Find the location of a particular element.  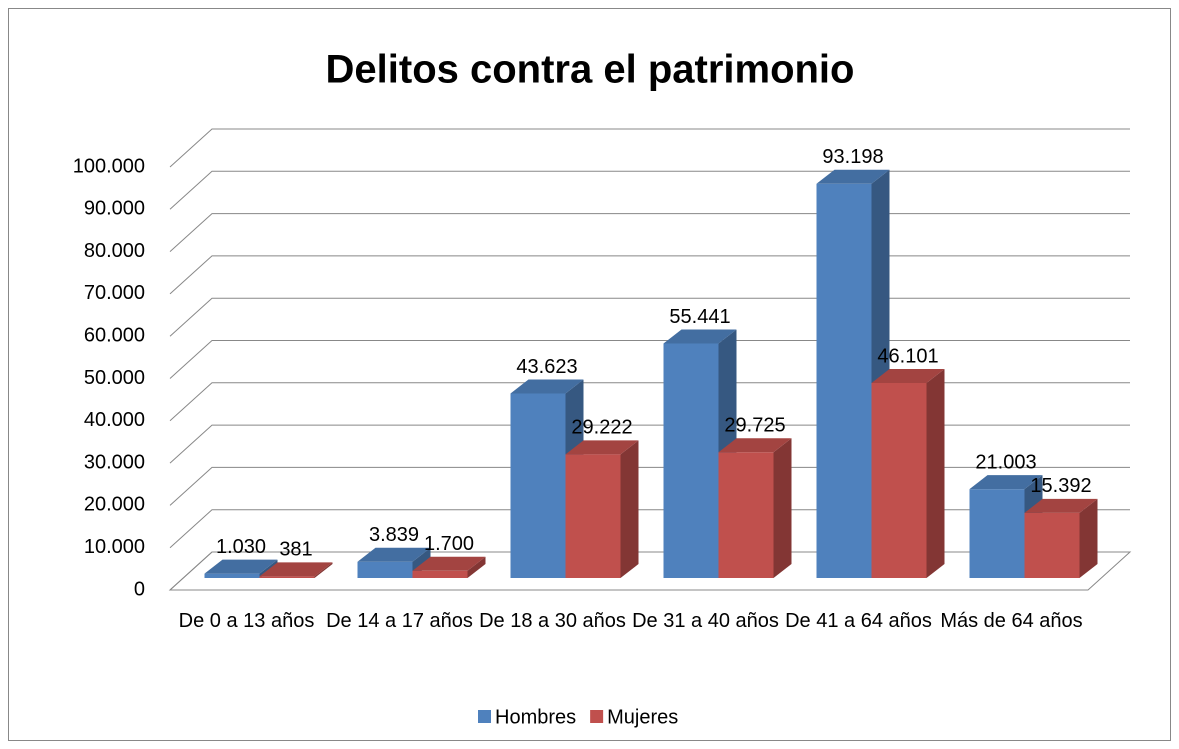

y-tick-label: 20.000 is located at coordinates (114, 505).